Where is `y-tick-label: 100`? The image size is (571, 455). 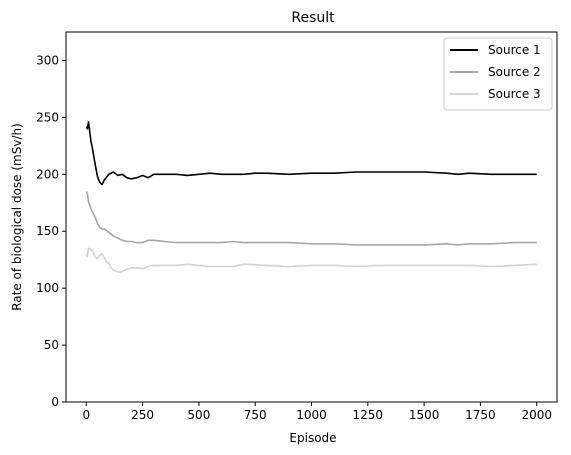 y-tick-label: 100 is located at coordinates (47, 288).